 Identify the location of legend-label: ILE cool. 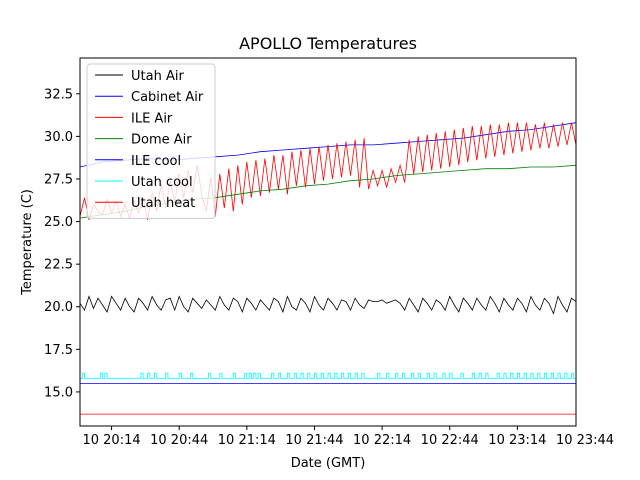
(156, 161).